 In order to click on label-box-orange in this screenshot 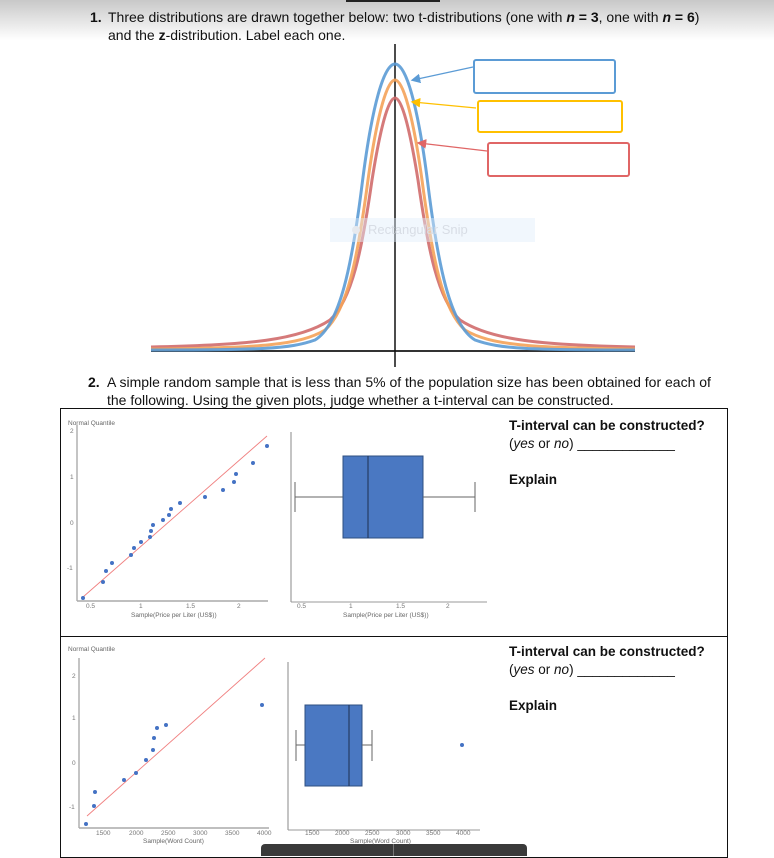, I will do `click(550, 116)`.